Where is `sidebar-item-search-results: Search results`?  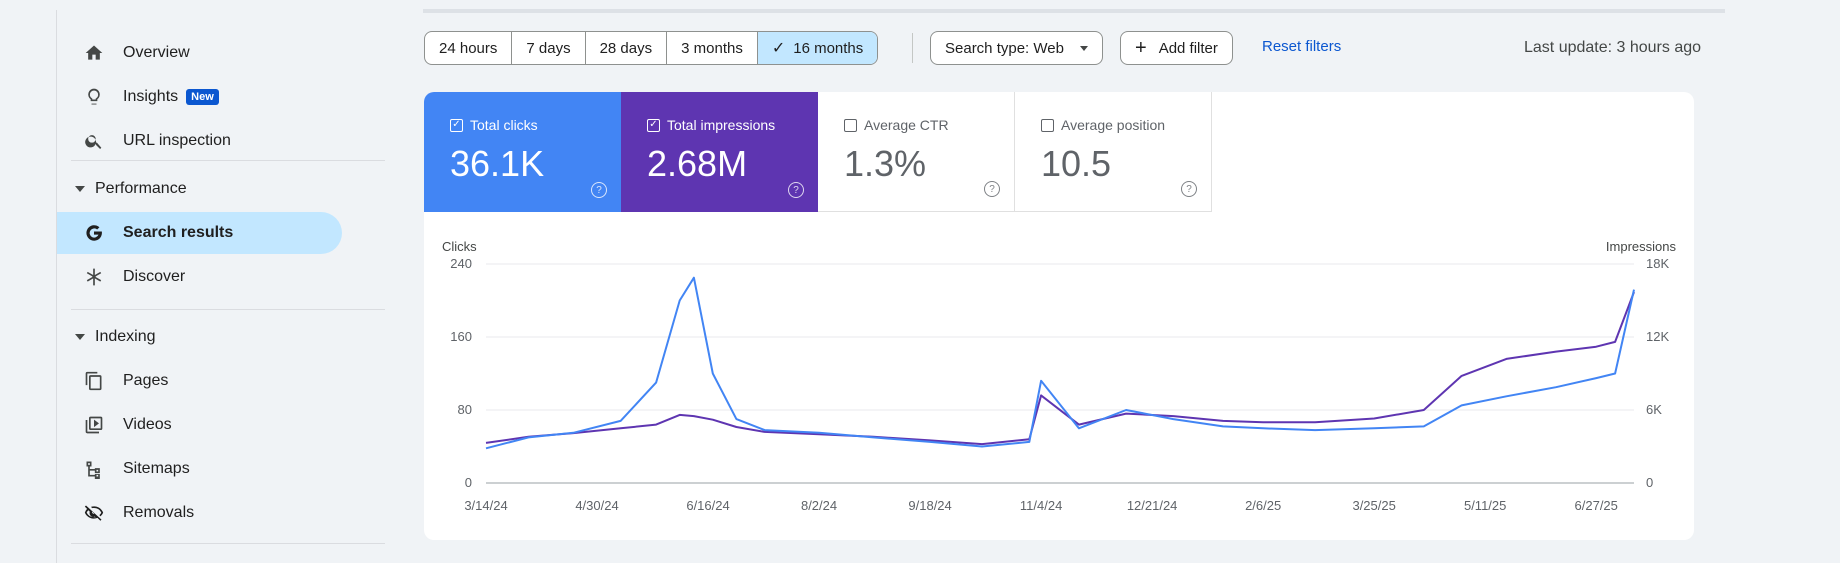 sidebar-item-search-results: Search results is located at coordinates (199, 233).